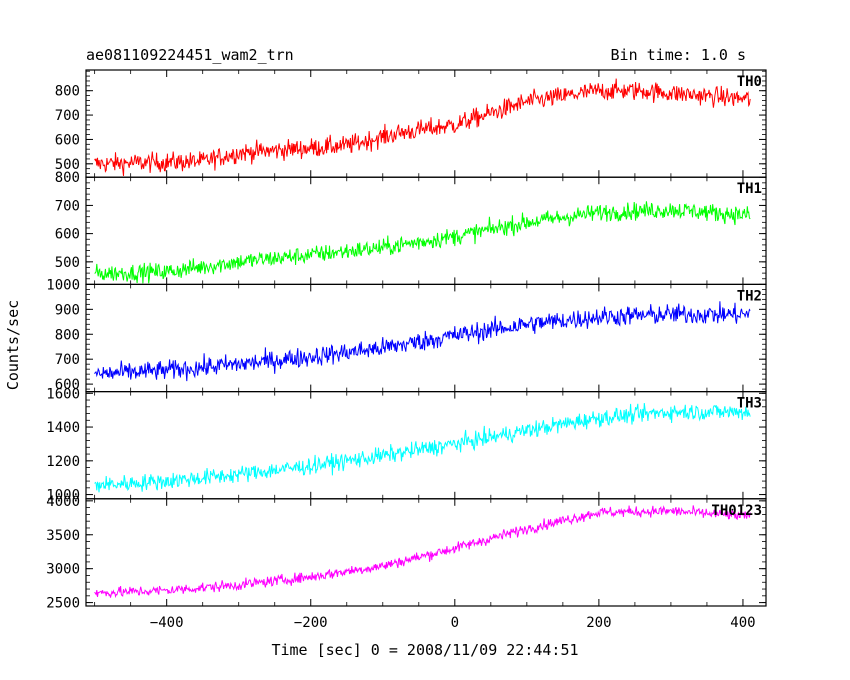 This screenshot has height=680, width=850. Describe the element at coordinates (598, 623) in the screenshot. I see `x-tick-label: 200` at that location.